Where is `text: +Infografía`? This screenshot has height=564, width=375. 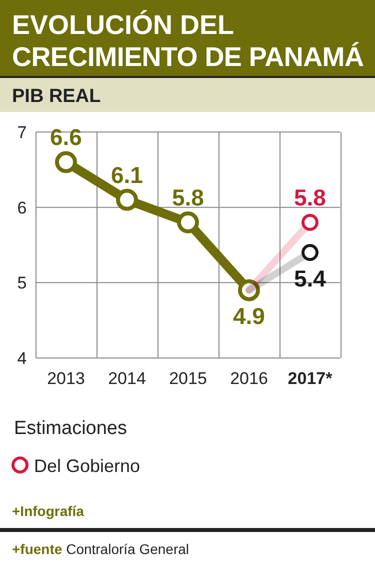
text: +Infografía is located at coordinates (48, 511).